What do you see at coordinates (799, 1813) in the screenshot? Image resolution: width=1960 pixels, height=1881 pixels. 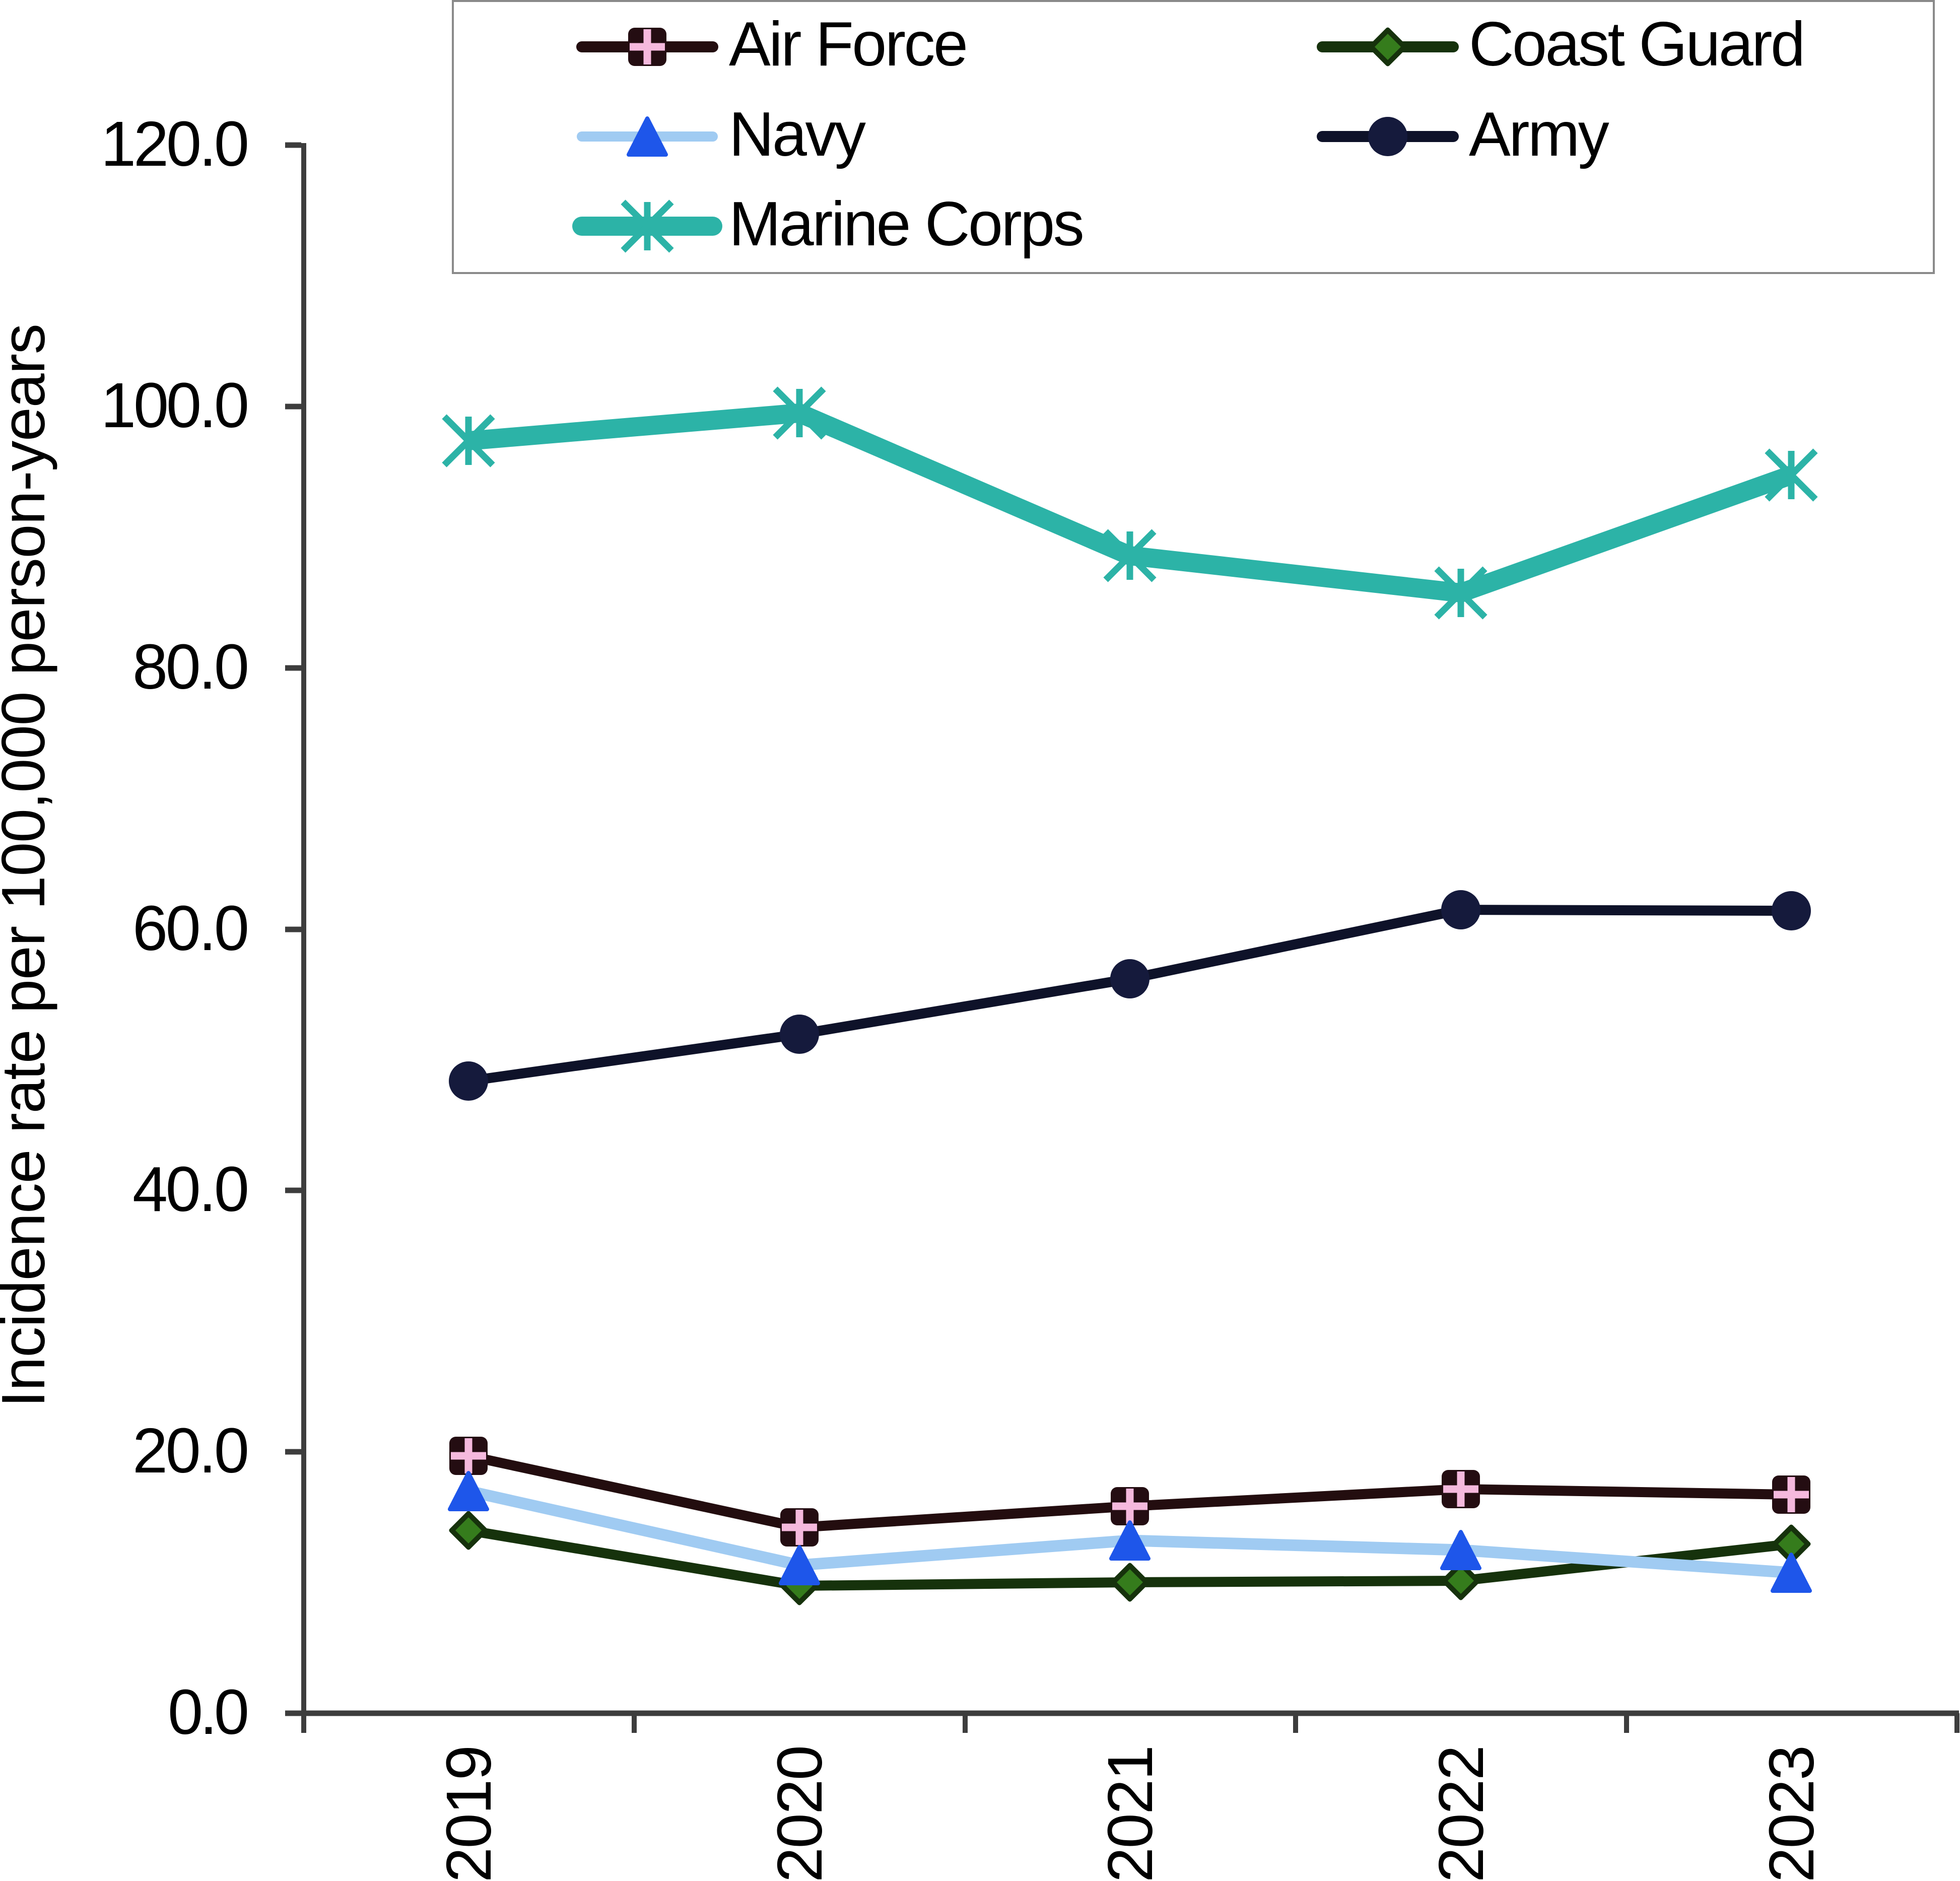 I see `svg-text: 2020` at bounding box center [799, 1813].